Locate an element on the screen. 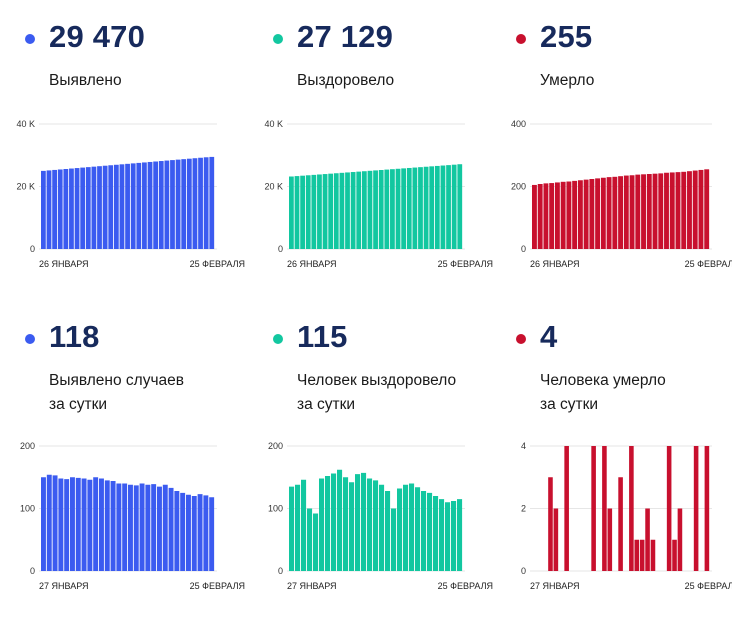 This screenshot has width=732, height=618. stat-number: 29 470 is located at coordinates (97, 36).